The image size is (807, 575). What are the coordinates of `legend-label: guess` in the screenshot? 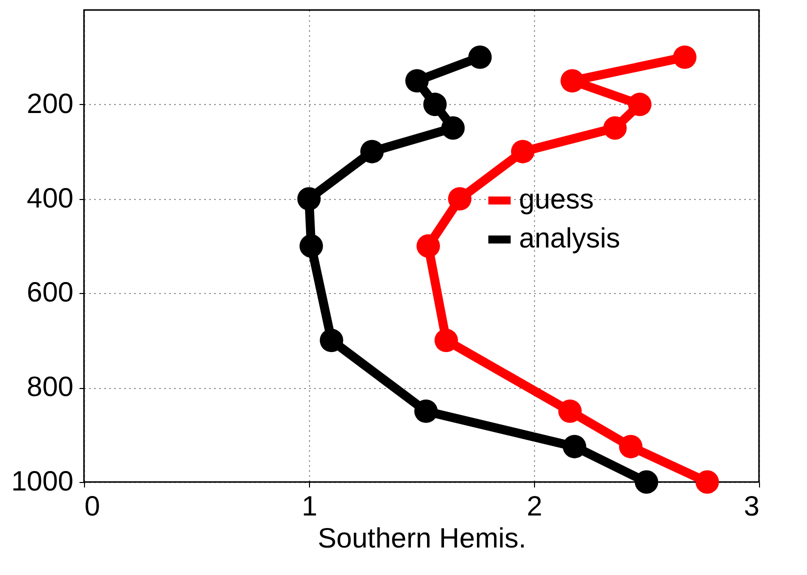 It's located at (556, 199).